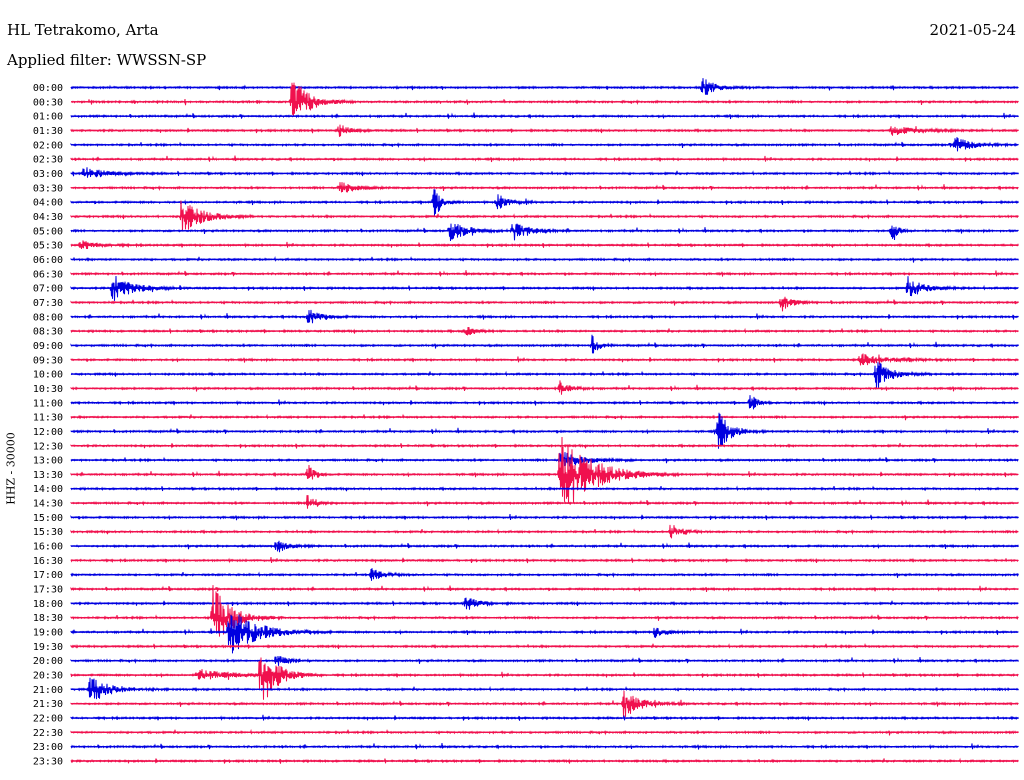 Image resolution: width=1024 pixels, height=780 pixels. Describe the element at coordinates (48, 489) in the screenshot. I see `row-time-label: 14:00` at that location.